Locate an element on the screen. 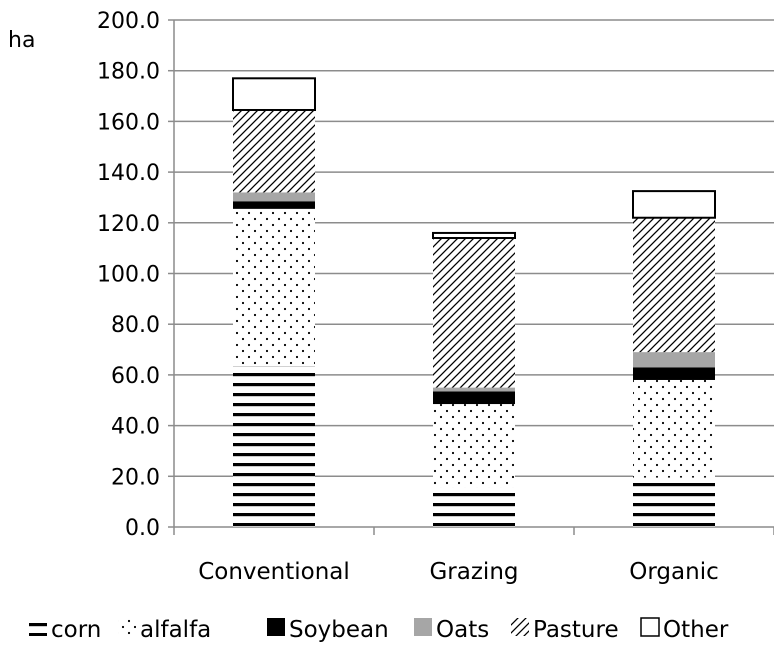  legend-item-soybean: Soybean is located at coordinates (328, 630).